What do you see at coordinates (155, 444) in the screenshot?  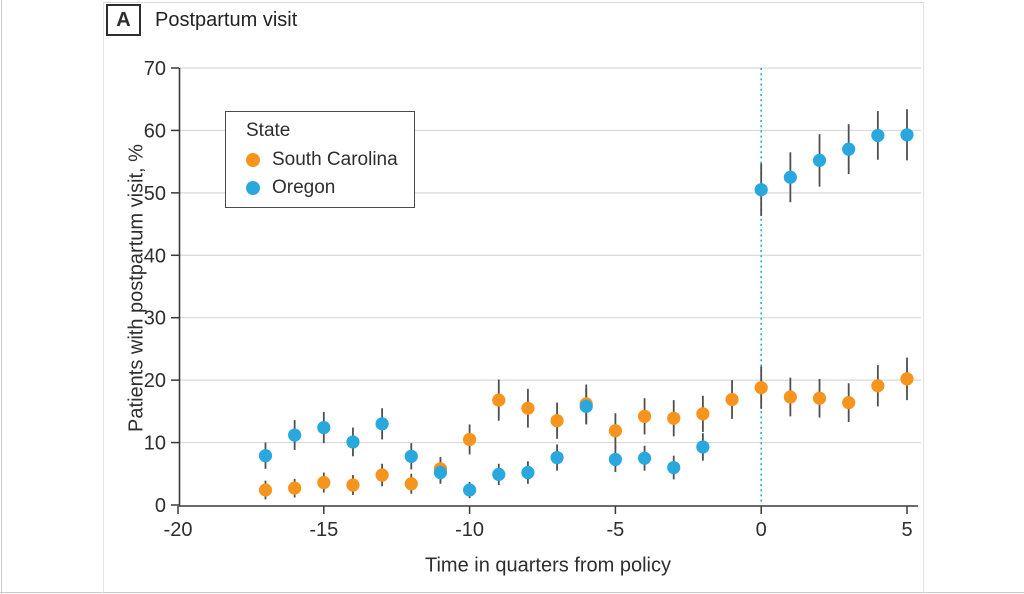 I see `y-tick-label: 10` at bounding box center [155, 444].